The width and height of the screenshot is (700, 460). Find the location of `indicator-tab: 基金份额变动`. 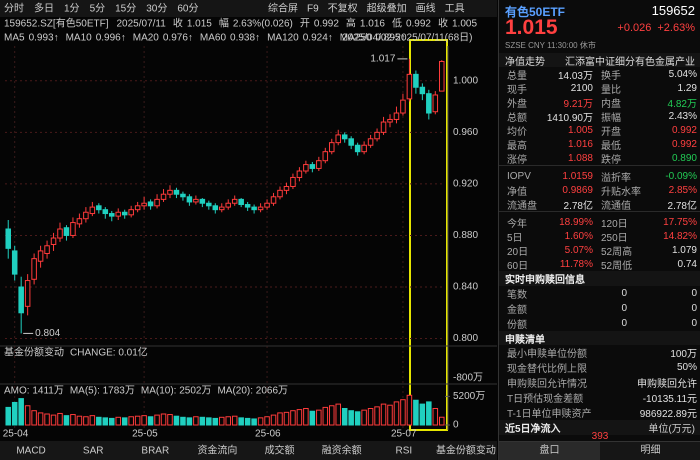

indicator-tab: 基金份额变动 is located at coordinates (466, 450).